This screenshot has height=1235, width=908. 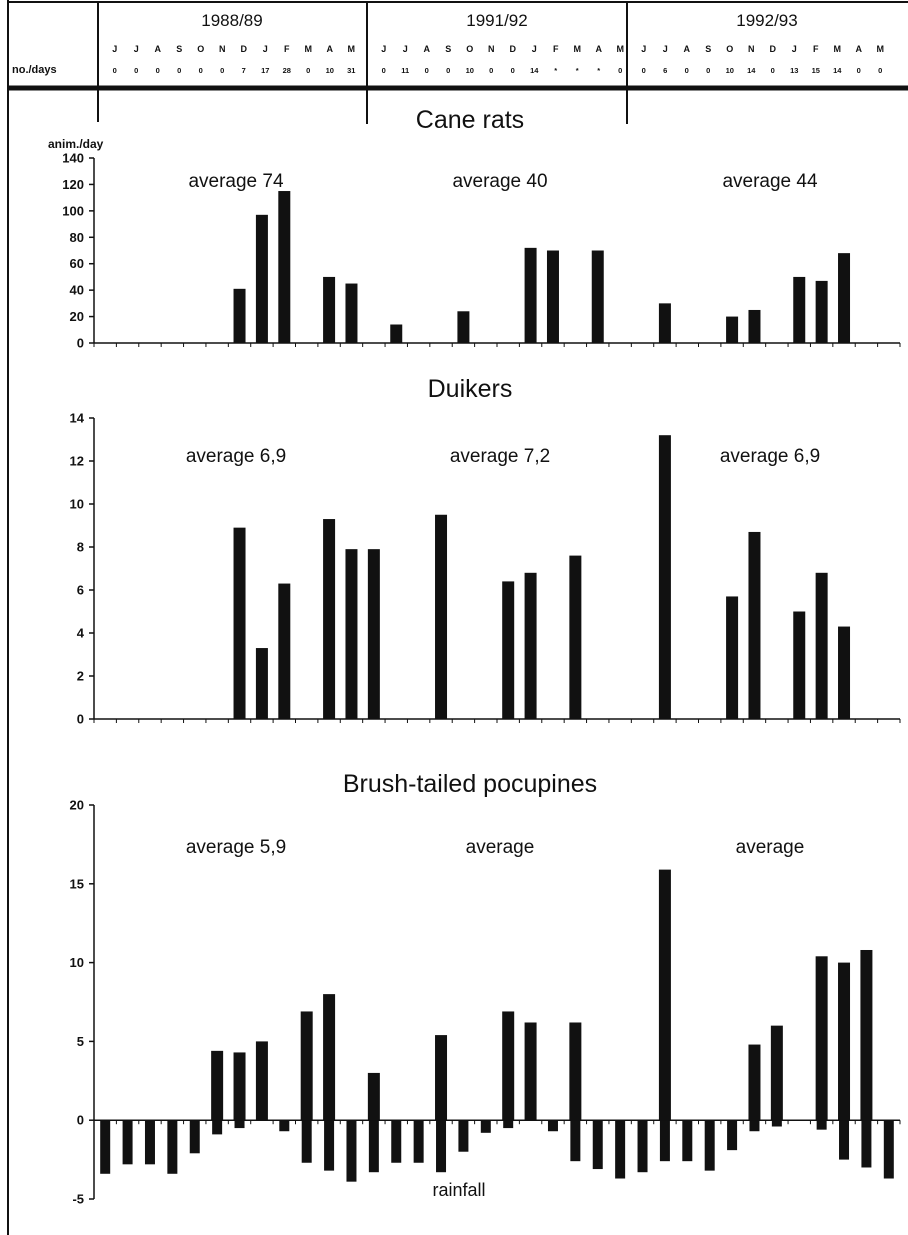 What do you see at coordinates (77, 237) in the screenshot?
I see `y-tick-label: 80` at bounding box center [77, 237].